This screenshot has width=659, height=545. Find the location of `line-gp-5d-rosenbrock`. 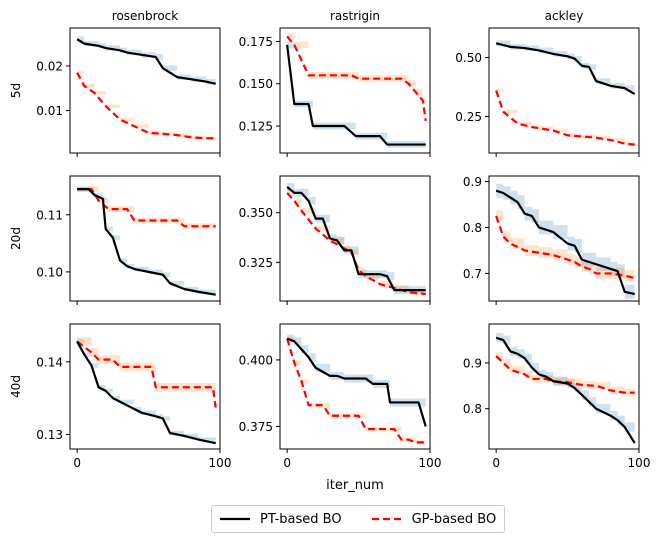

line-gp-5d-rosenbrock is located at coordinates (146, 106).